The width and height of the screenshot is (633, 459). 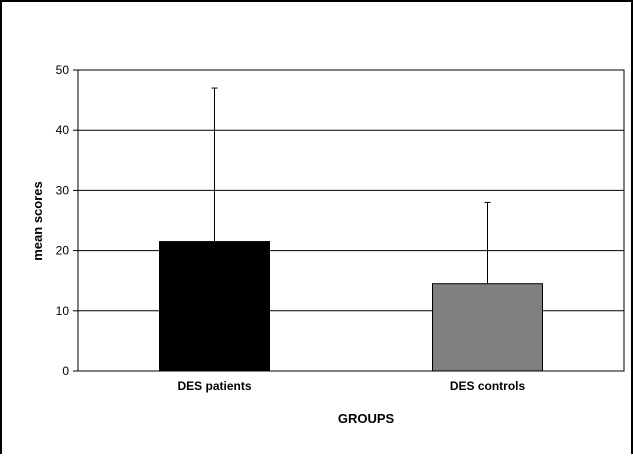 I want to click on y-axis-ticks: 0 10 20 30 40 50, so click(x=67, y=220).